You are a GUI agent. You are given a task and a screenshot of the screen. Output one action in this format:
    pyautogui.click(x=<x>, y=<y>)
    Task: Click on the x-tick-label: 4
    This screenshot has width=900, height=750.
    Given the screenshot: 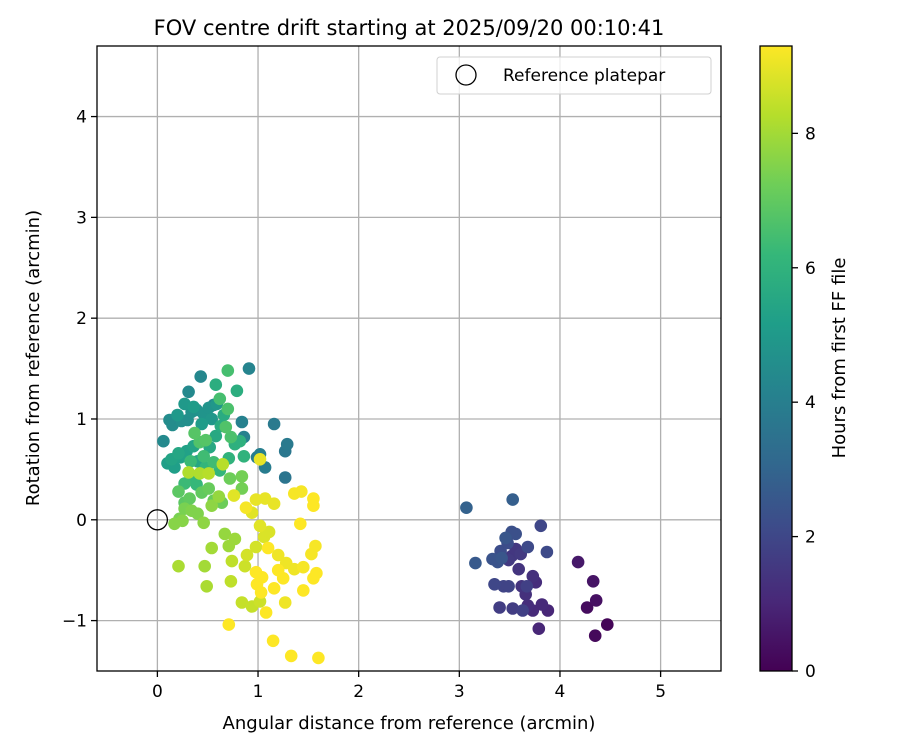 What is the action you would take?
    pyautogui.click(x=560, y=692)
    